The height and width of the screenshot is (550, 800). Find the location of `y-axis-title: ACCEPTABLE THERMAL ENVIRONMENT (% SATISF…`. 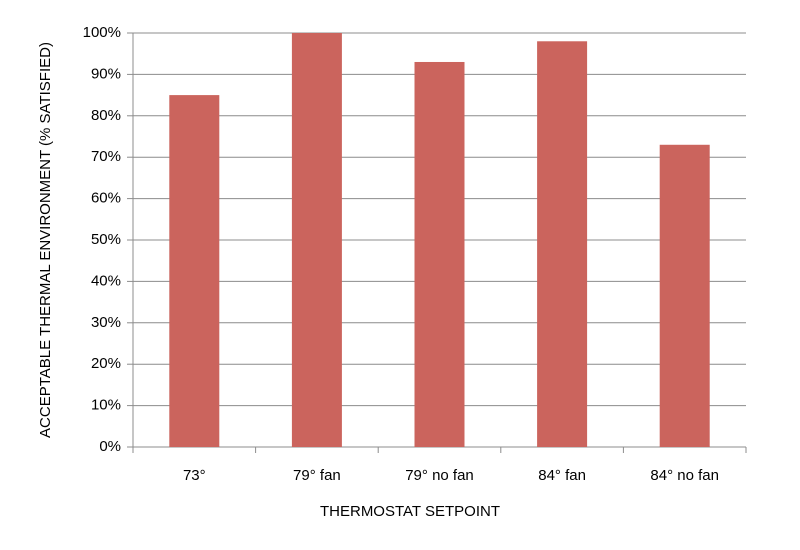

y-axis-title: ACCEPTABLE THERMAL ENVIRONMENT (% SATISF… is located at coordinates (45, 240).